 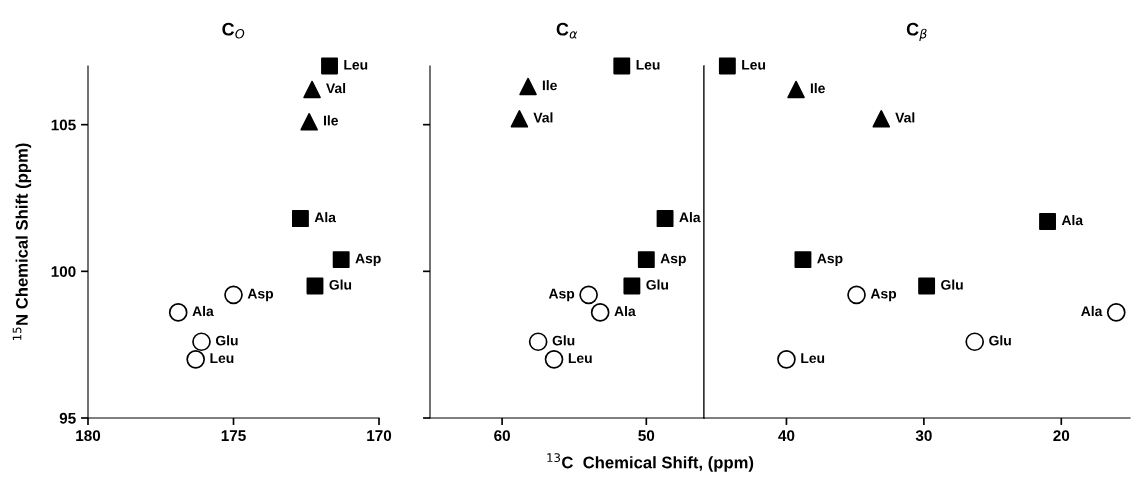 What do you see at coordinates (233, 436) in the screenshot?
I see `x-tick-label: 175` at bounding box center [233, 436].